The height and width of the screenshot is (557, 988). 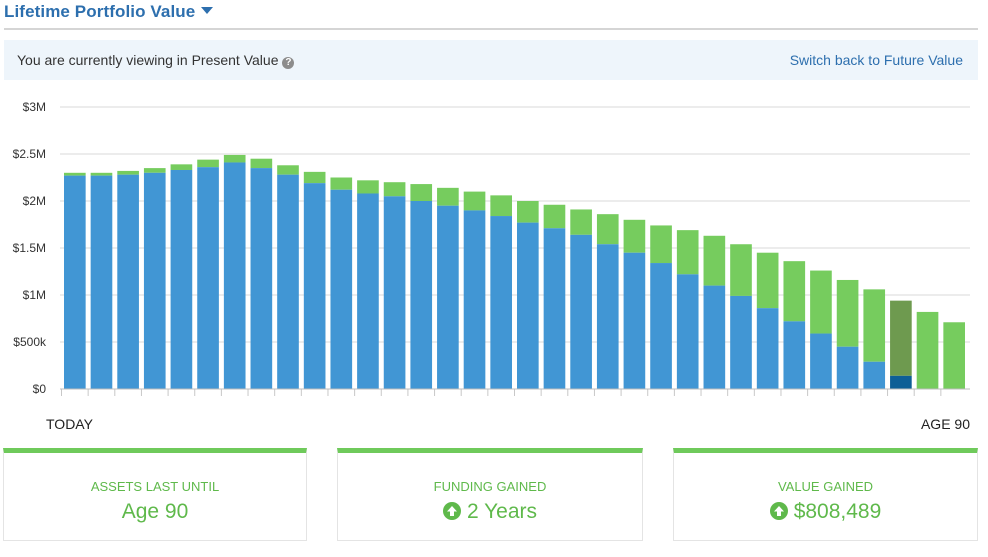 What do you see at coordinates (29, 248) in the screenshot?
I see `y-tick-label: $1.5M` at bounding box center [29, 248].